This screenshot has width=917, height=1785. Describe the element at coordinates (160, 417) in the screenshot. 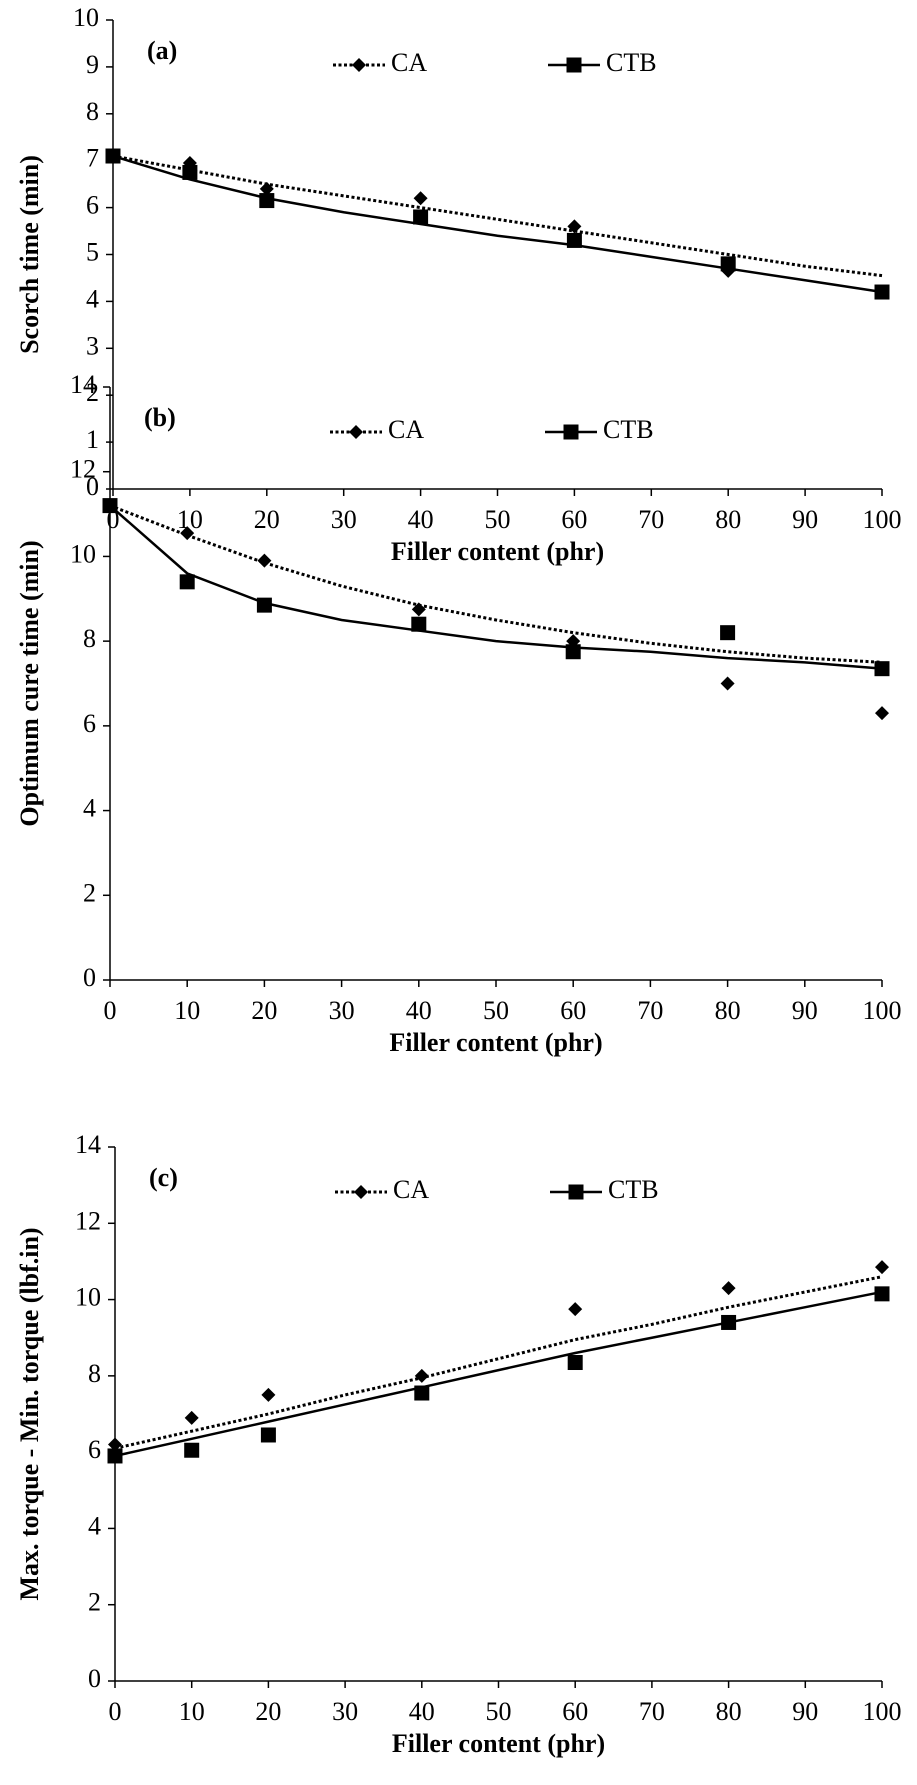

I see `panel-label: (b)` at that location.